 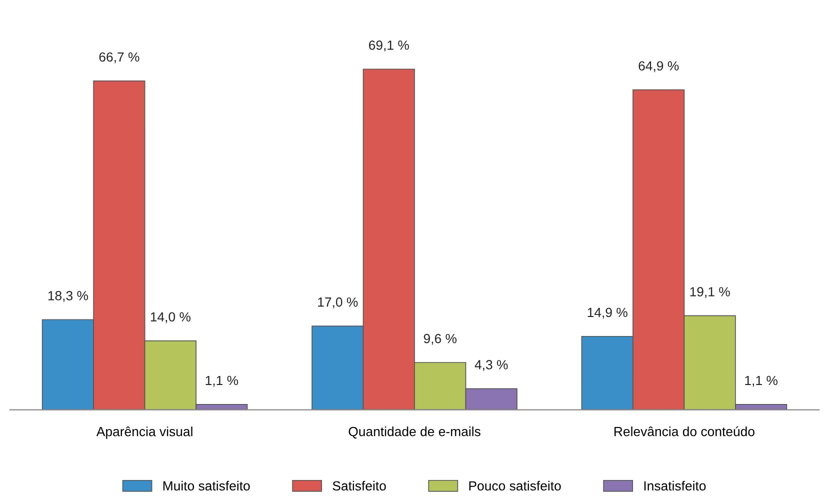 What do you see at coordinates (68, 296) in the screenshot?
I see `data-label: 18,3 %` at bounding box center [68, 296].